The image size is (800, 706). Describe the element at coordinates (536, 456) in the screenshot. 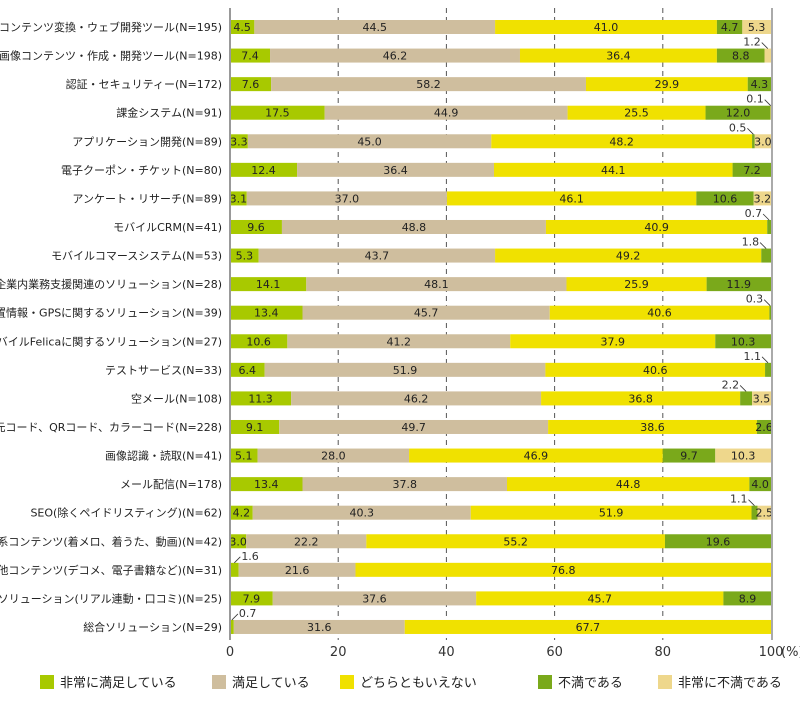

I see `data-label: 46.9` at that location.